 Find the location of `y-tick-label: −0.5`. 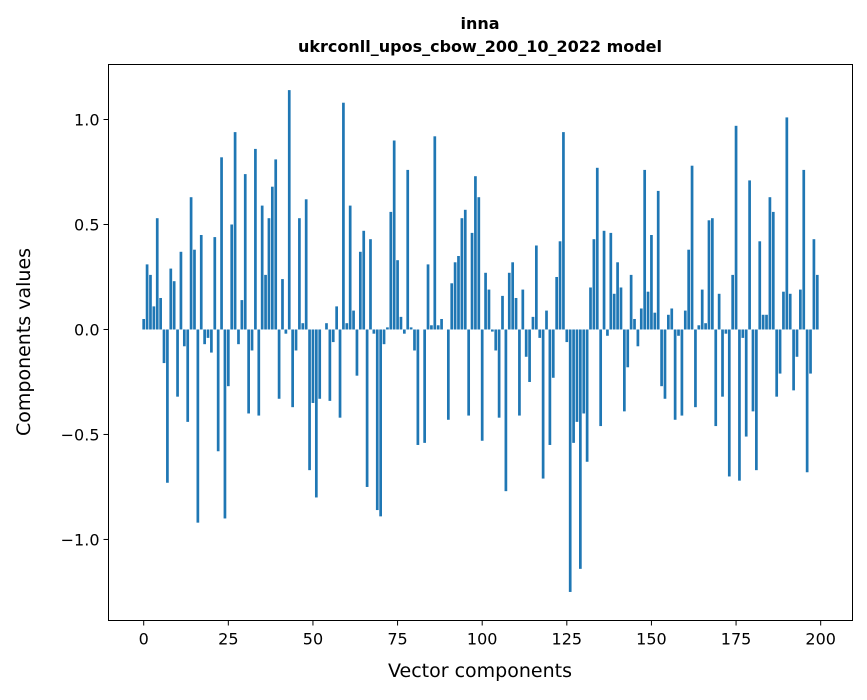

y-tick-label: −0.5 is located at coordinates (80, 434).